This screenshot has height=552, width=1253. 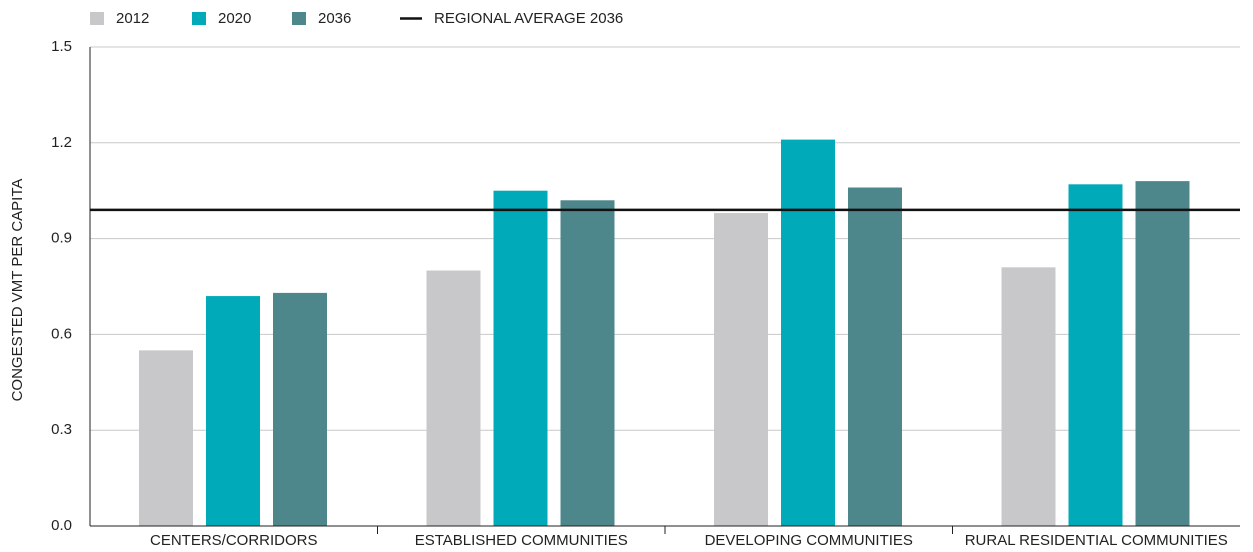 What do you see at coordinates (132, 18) in the screenshot?
I see `legend-label: 2012` at bounding box center [132, 18].